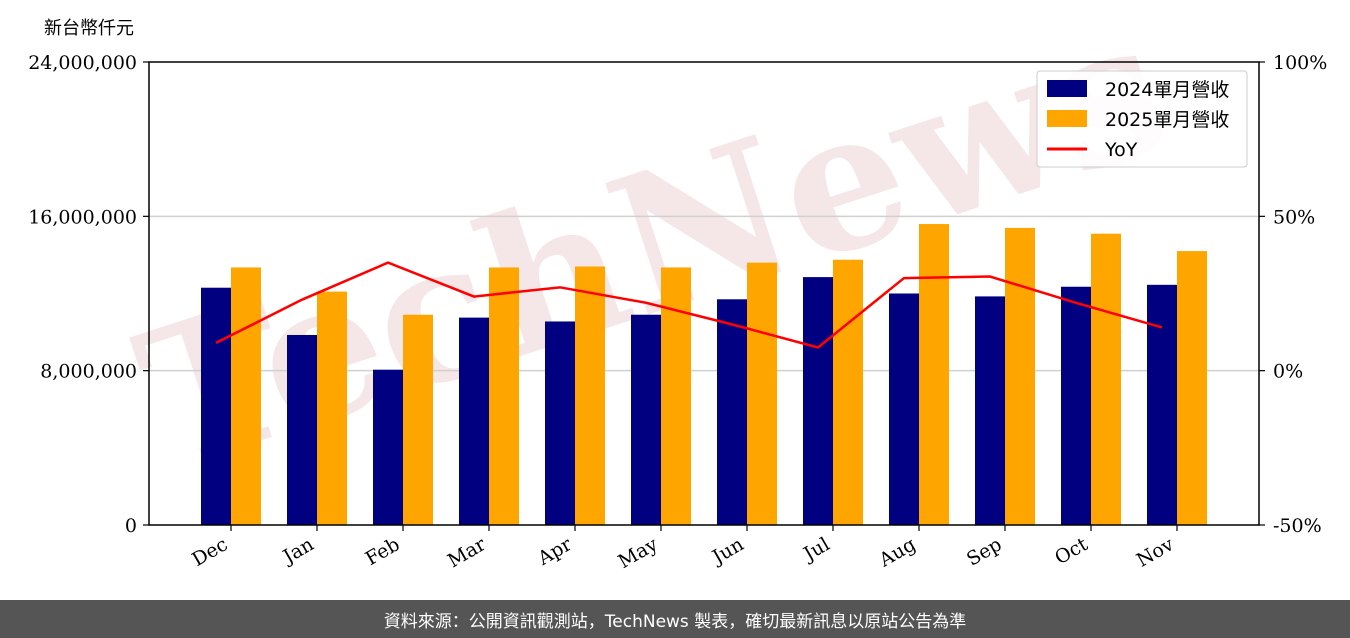 This screenshot has height=638, width=1350. I want to click on legend-2025-label: 2025單月營收, so click(1167, 120).